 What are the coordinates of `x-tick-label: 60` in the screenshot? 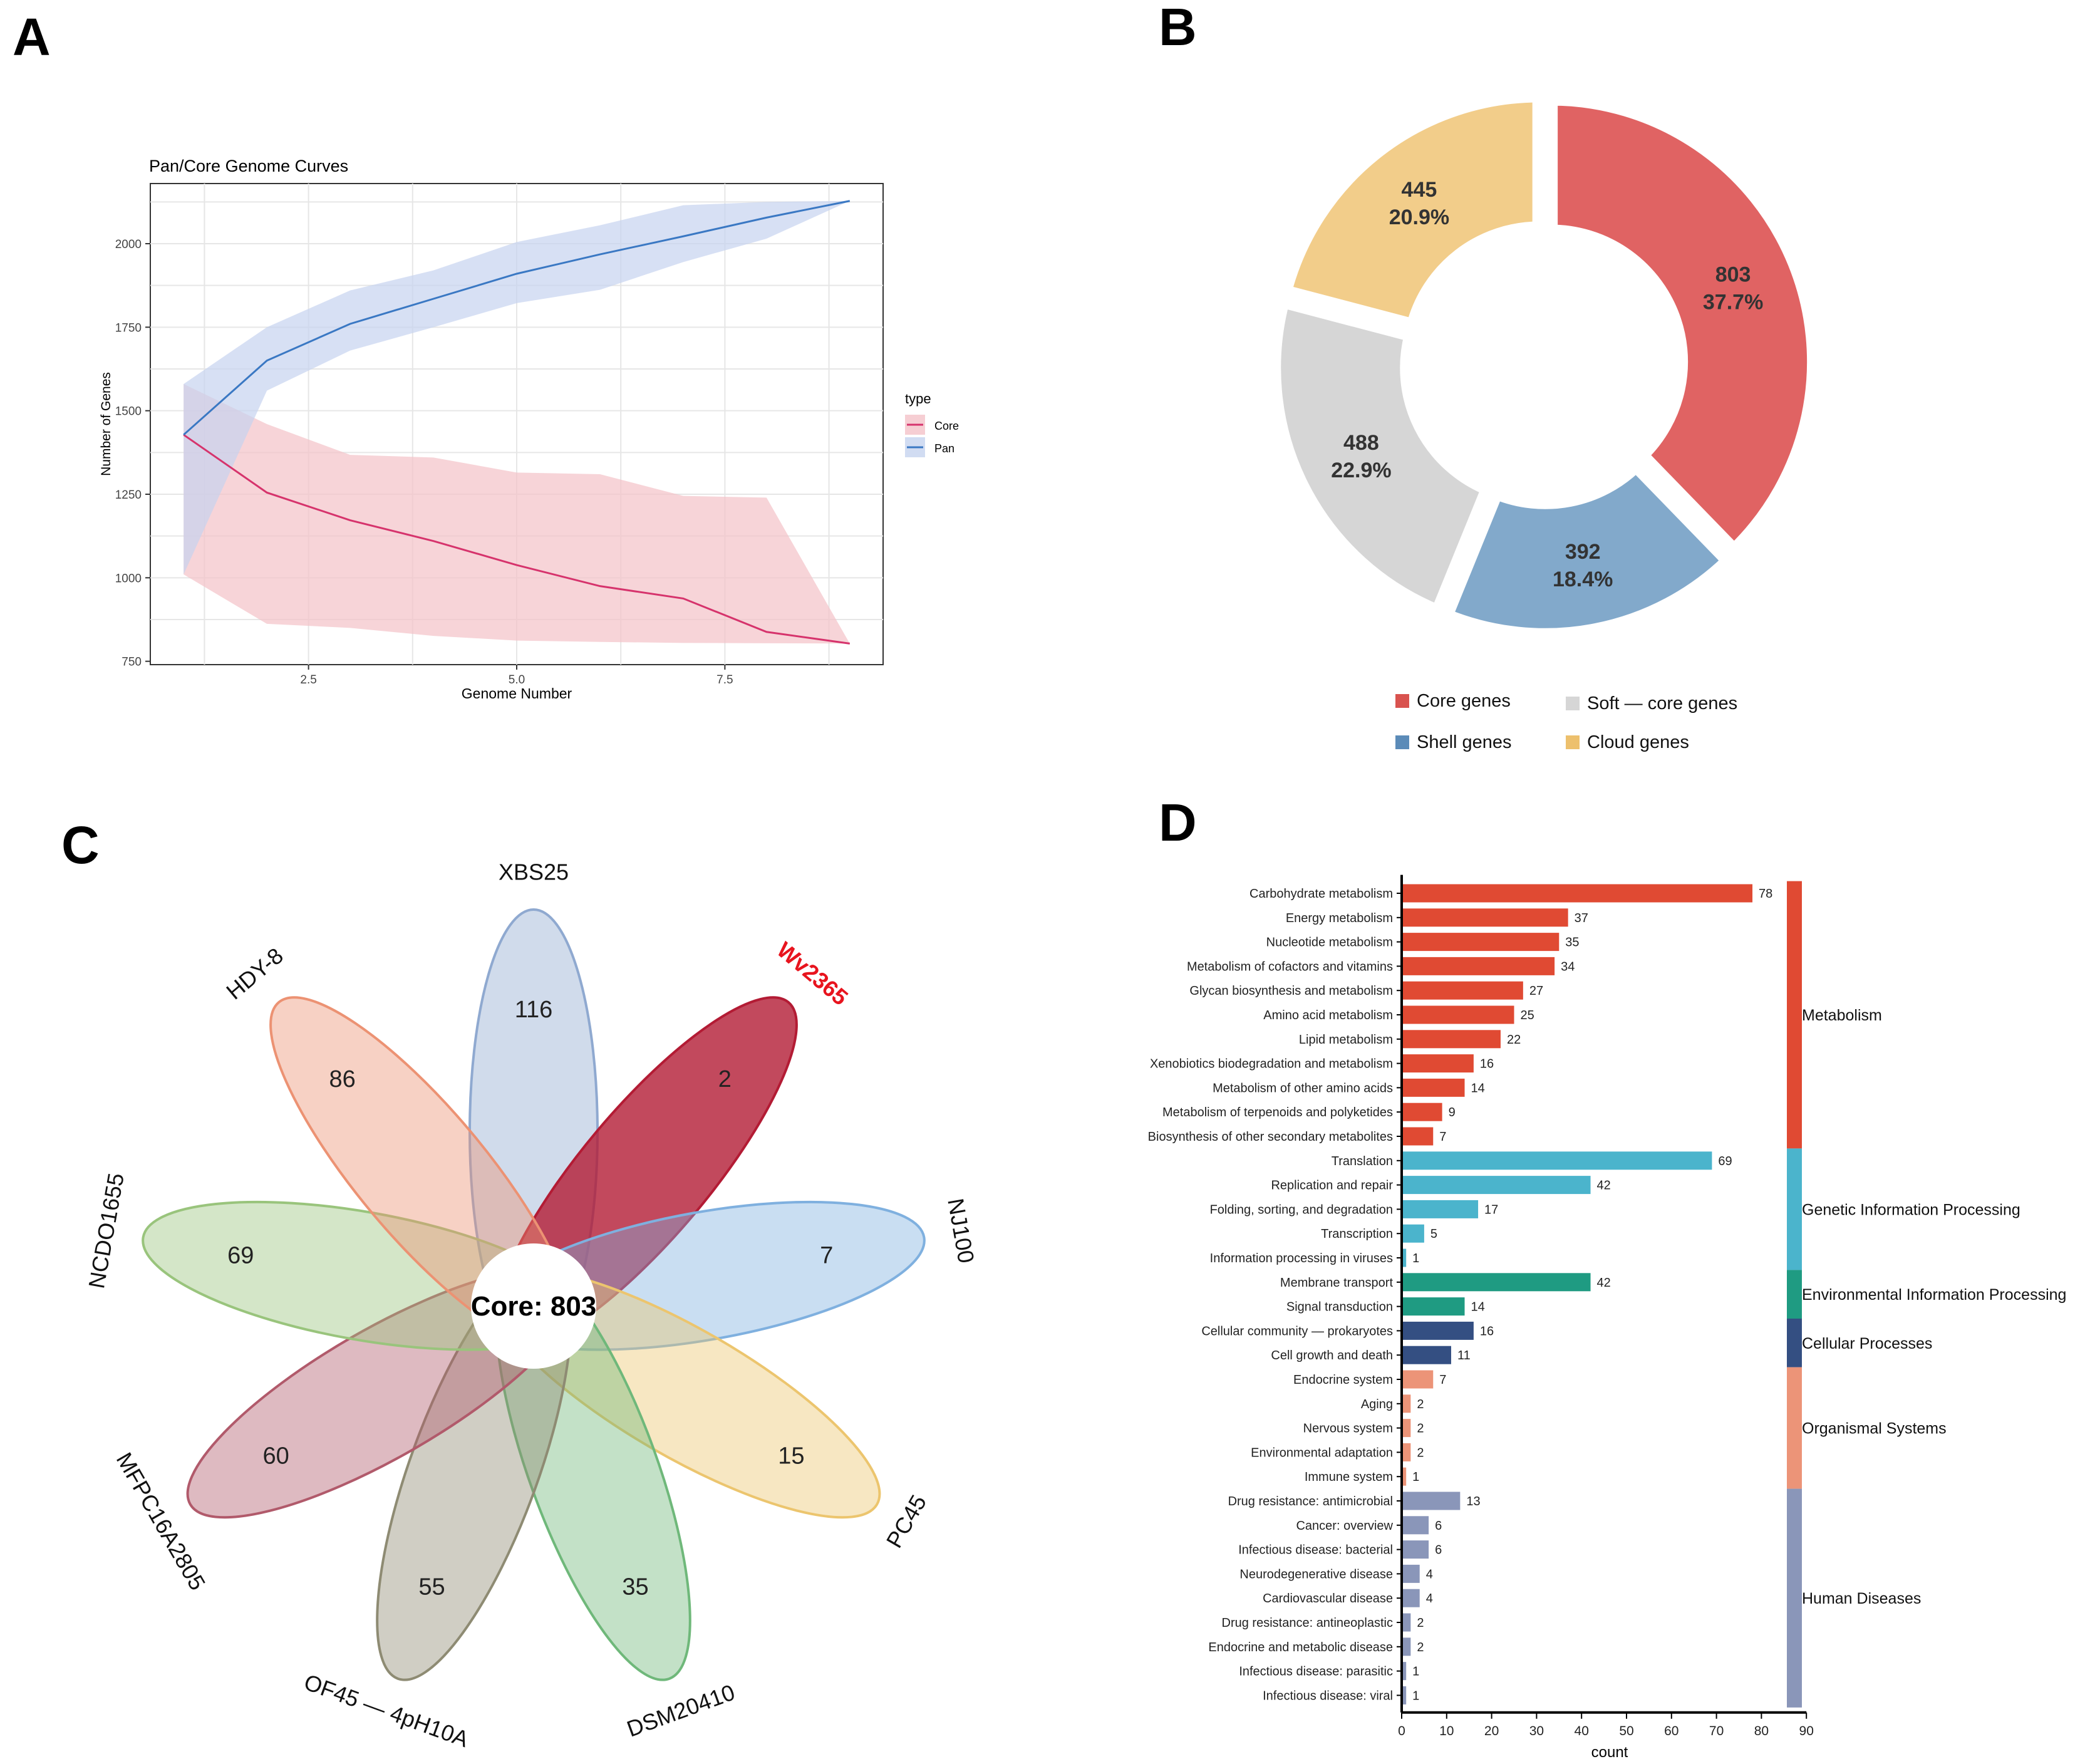 It's located at (1671, 1731).